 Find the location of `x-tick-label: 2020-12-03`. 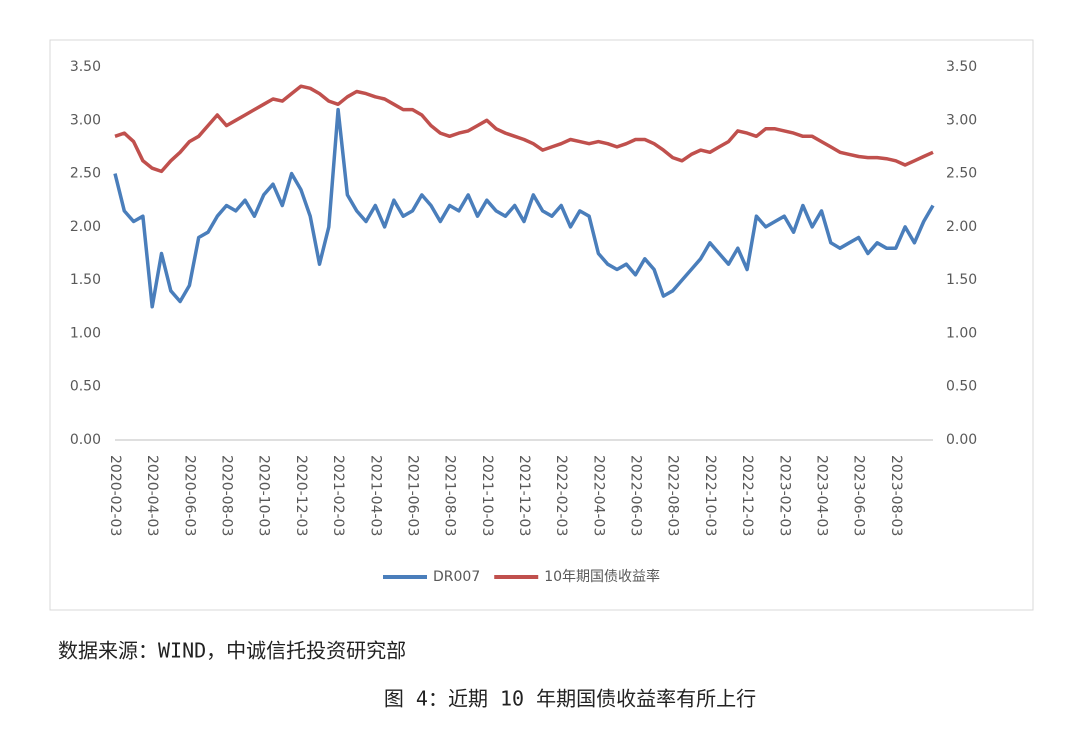

x-tick-label: 2020-12-03 is located at coordinates (301, 495).